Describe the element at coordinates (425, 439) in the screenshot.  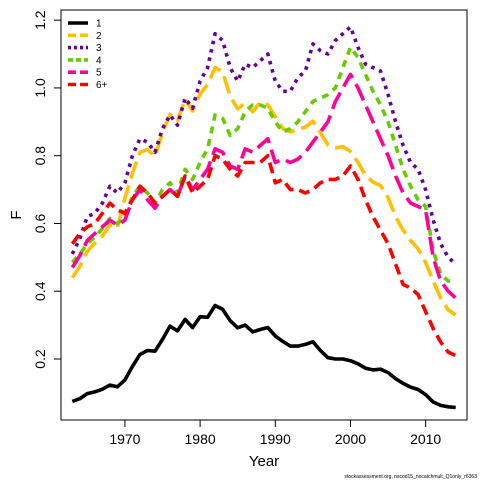
I see `x-tick-label: 2010` at that location.